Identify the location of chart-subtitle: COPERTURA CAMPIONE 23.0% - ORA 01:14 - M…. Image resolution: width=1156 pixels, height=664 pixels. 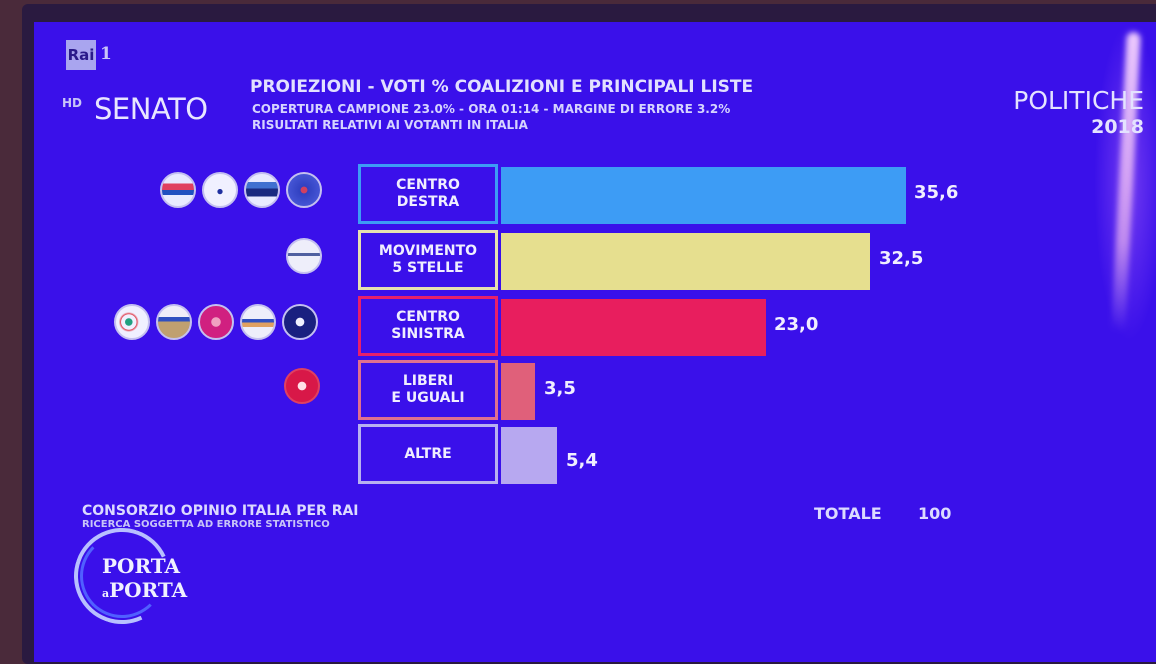
(491, 109).